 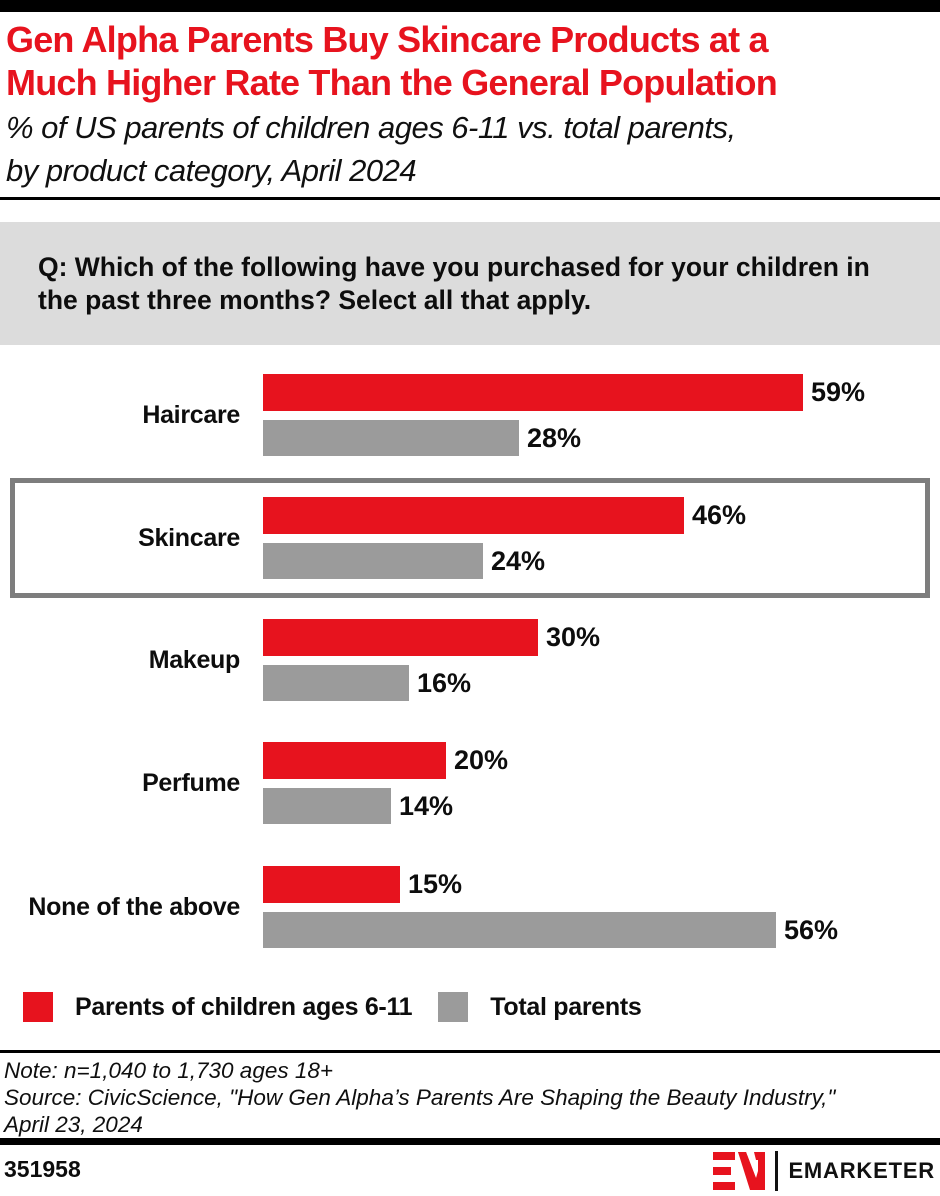 What do you see at coordinates (470, 198) in the screenshot?
I see `header-divider` at bounding box center [470, 198].